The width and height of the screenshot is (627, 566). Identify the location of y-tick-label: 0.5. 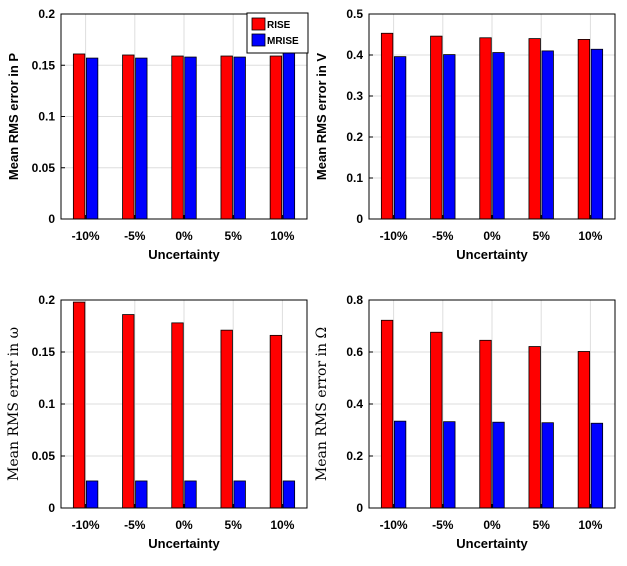
(354, 14).